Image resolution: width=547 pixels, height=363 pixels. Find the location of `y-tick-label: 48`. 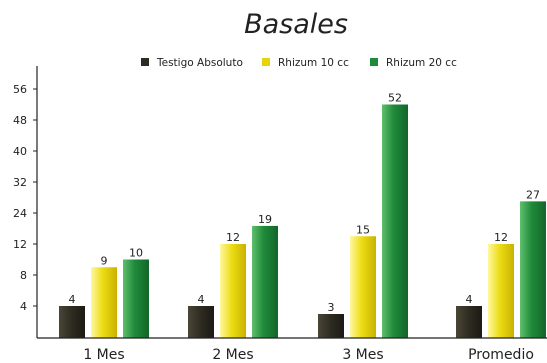

y-tick-label: 48 is located at coordinates (20, 120).